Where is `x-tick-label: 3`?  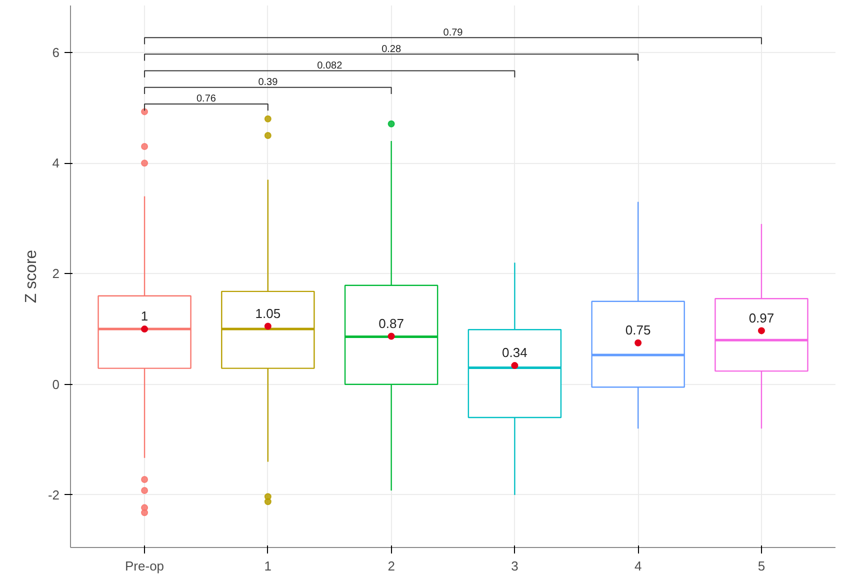 x-tick-label: 3 is located at coordinates (514, 566).